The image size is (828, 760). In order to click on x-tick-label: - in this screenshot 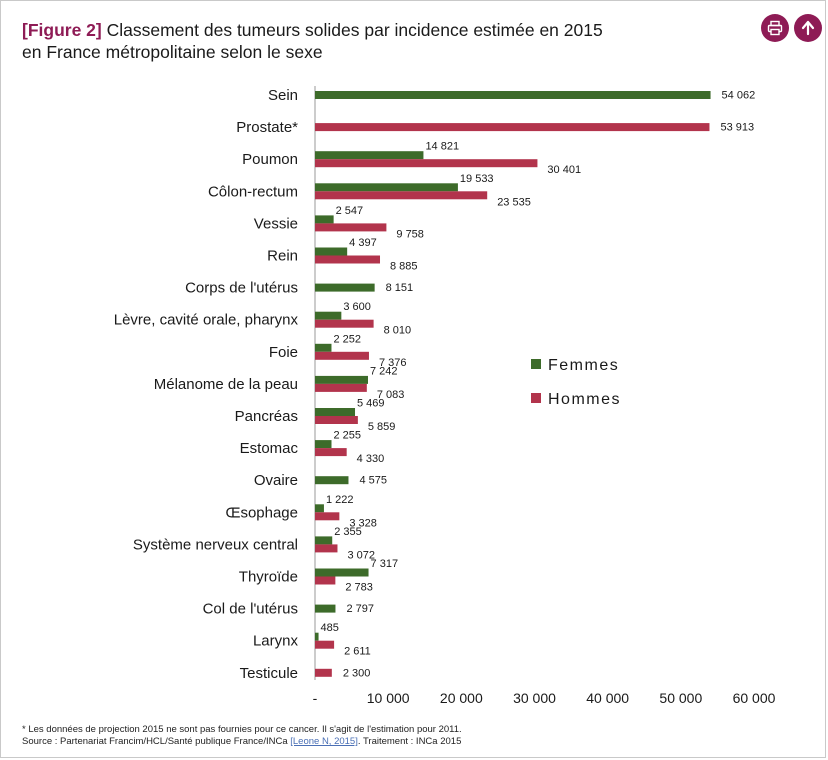, I will do `click(315, 698)`.